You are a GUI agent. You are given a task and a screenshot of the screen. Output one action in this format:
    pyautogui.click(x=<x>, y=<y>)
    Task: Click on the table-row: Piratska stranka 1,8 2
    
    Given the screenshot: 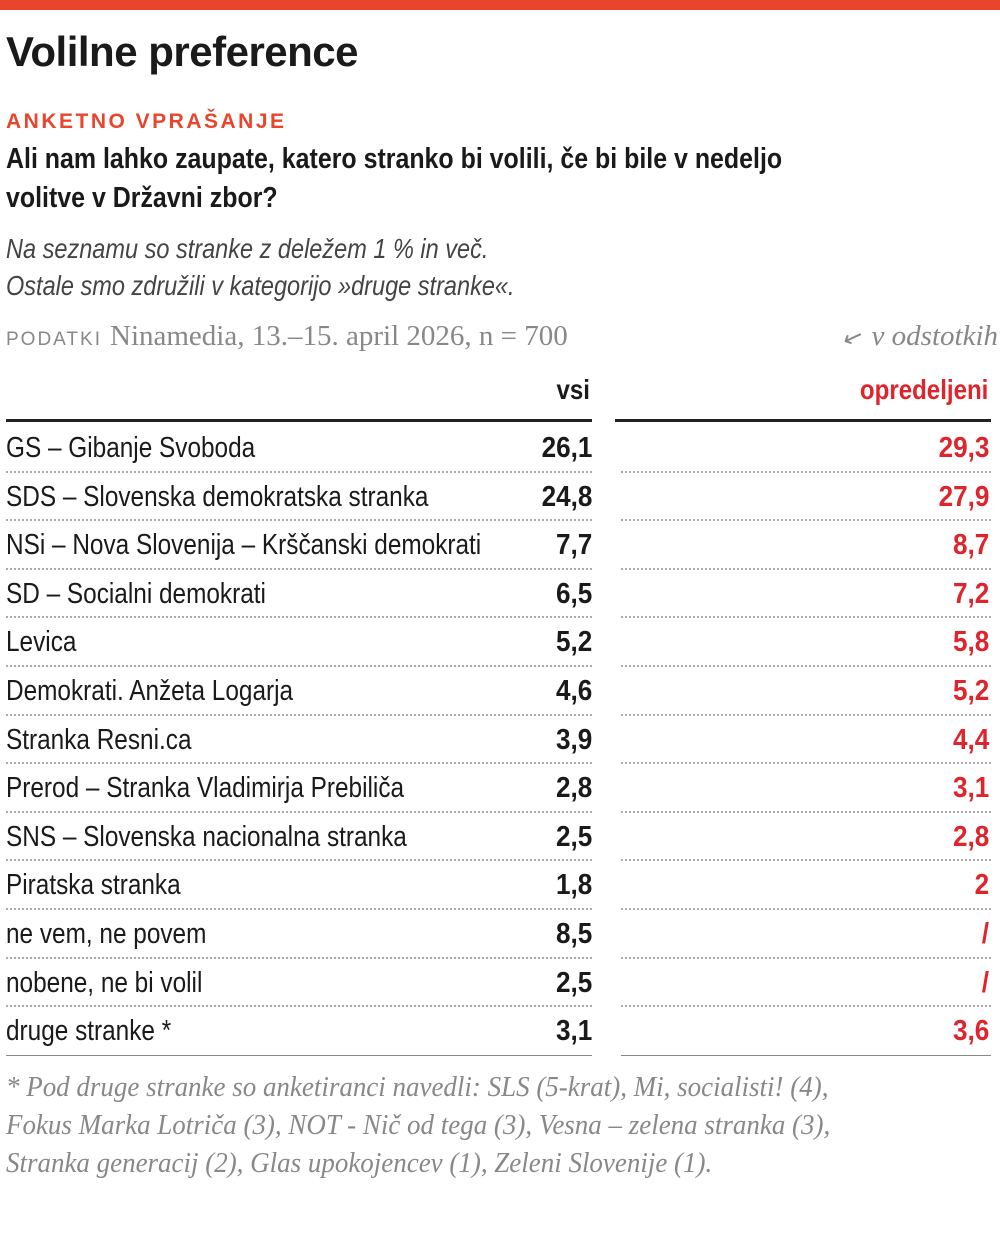 What is the action you would take?
    pyautogui.click(x=500, y=885)
    